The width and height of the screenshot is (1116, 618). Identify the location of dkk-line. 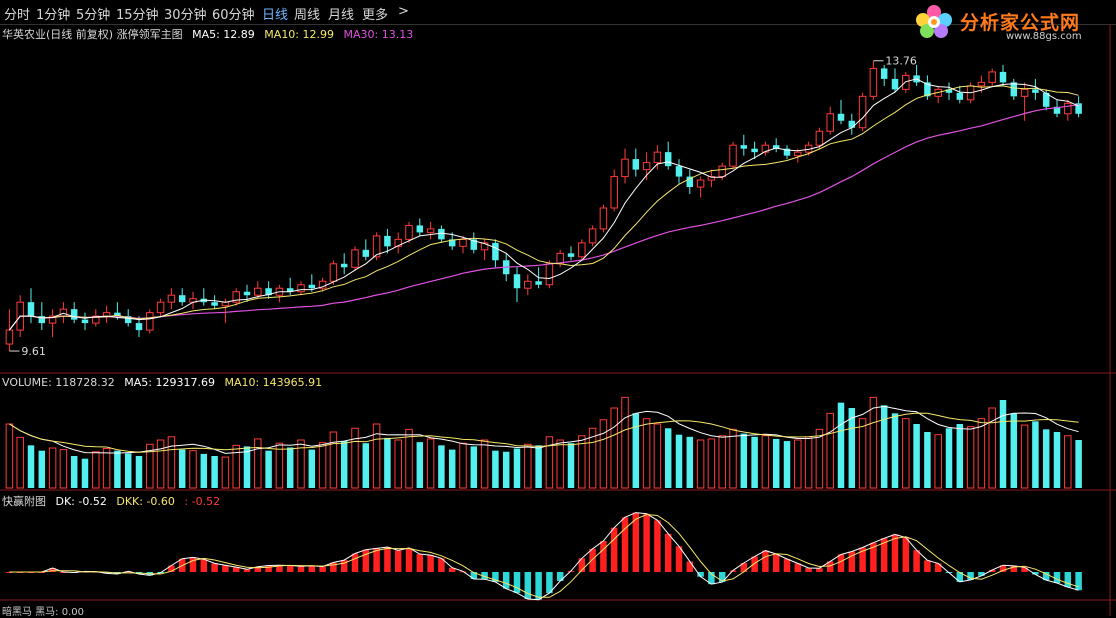
(544, 555).